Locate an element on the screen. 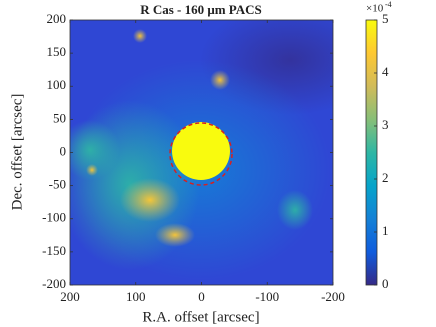 The height and width of the screenshot is (327, 436). y-tick-label: 200 is located at coordinates (57, 18).